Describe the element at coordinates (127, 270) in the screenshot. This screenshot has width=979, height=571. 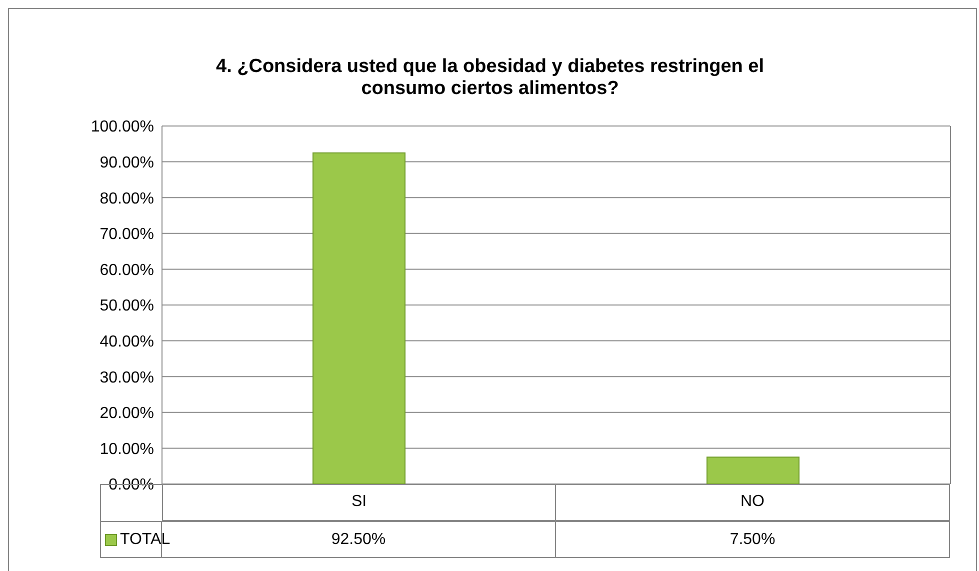
I see `y-tick-label: 60.00%` at that location.